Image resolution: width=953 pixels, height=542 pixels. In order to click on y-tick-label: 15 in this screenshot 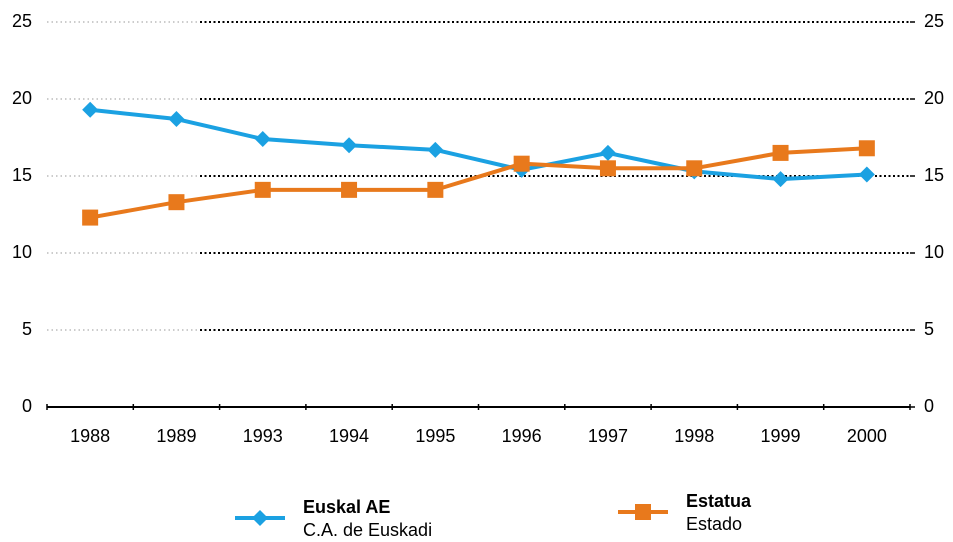, I will do `click(22, 175)`.